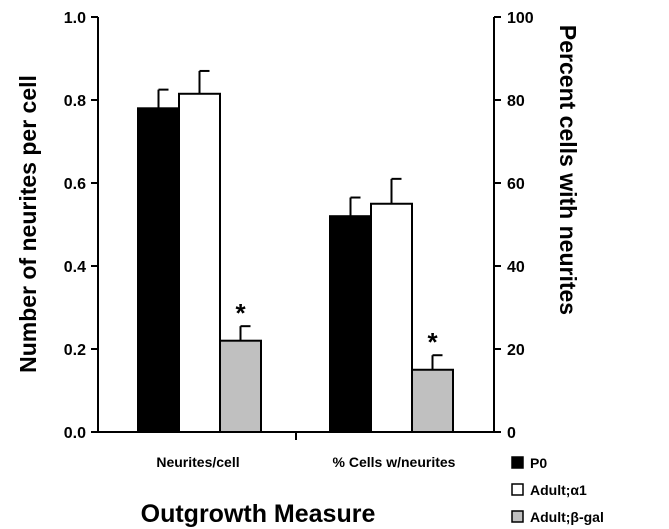 This screenshot has height=529, width=669. Describe the element at coordinates (197, 462) in the screenshot. I see `category-label: Neurites/cell` at that location.